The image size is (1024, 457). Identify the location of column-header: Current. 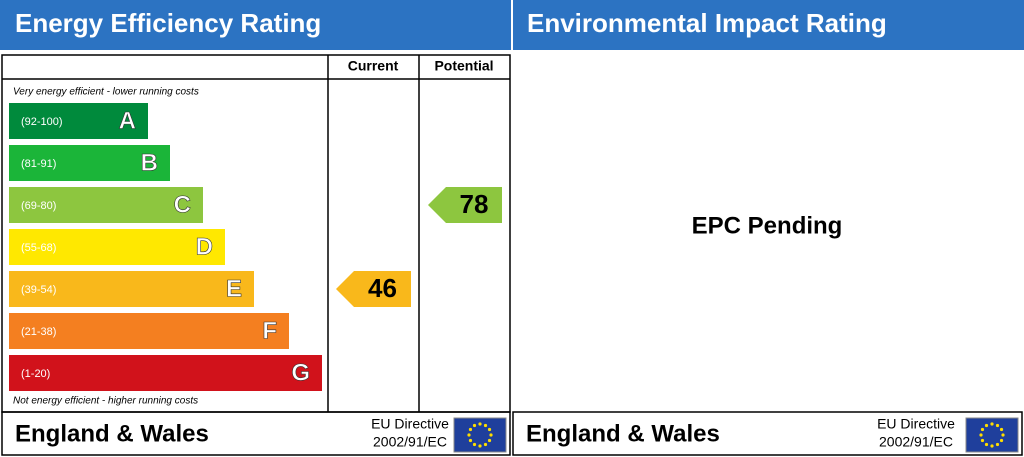
(373, 66).